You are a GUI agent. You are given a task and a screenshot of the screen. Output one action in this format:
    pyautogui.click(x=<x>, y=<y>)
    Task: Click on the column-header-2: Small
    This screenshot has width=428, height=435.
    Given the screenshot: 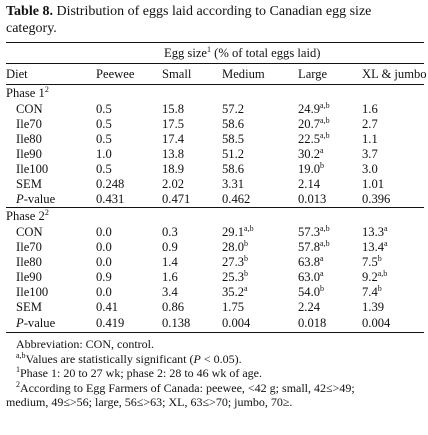 What is the action you would take?
    pyautogui.click(x=186, y=74)
    